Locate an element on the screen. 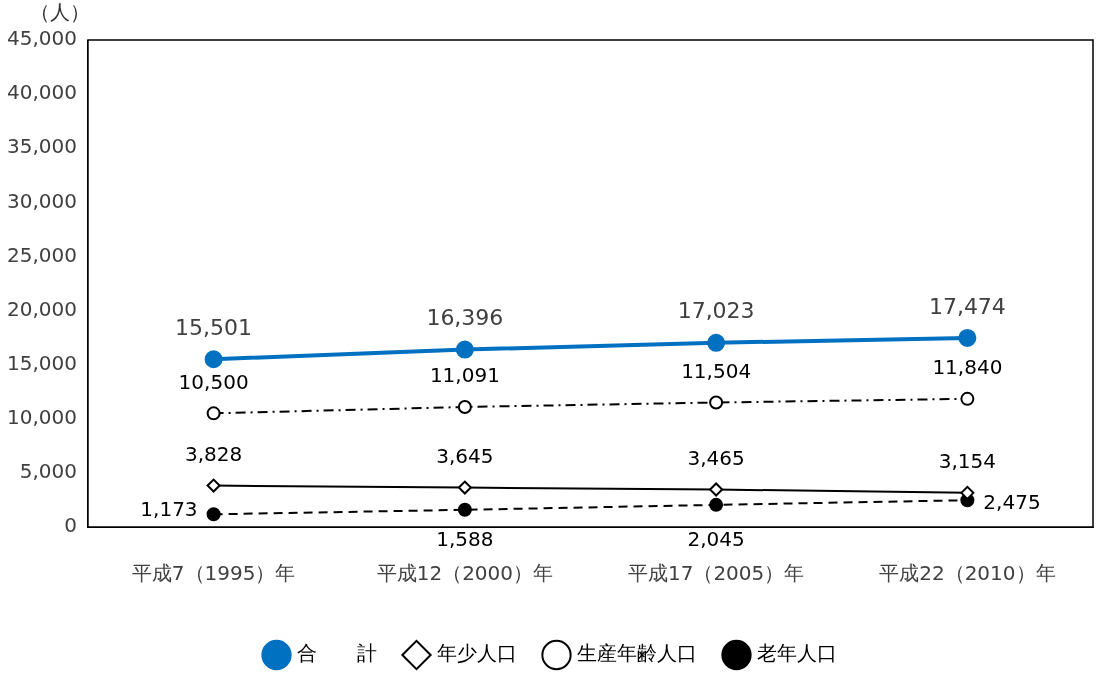 This screenshot has width=1103, height=679. y-axis-title: （人） is located at coordinates (60, 12).